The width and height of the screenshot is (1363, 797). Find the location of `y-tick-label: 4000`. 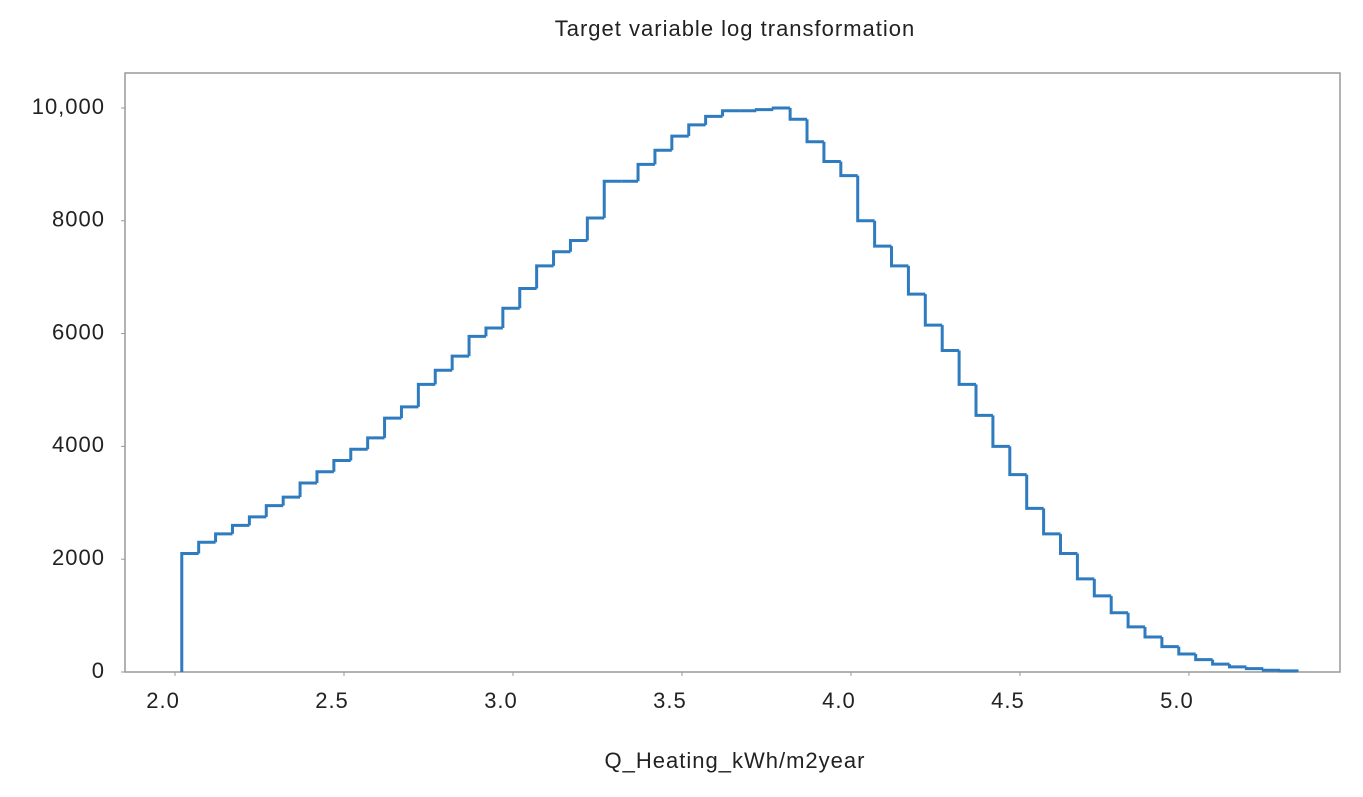

y-tick-label: 4000 is located at coordinates (78, 444).